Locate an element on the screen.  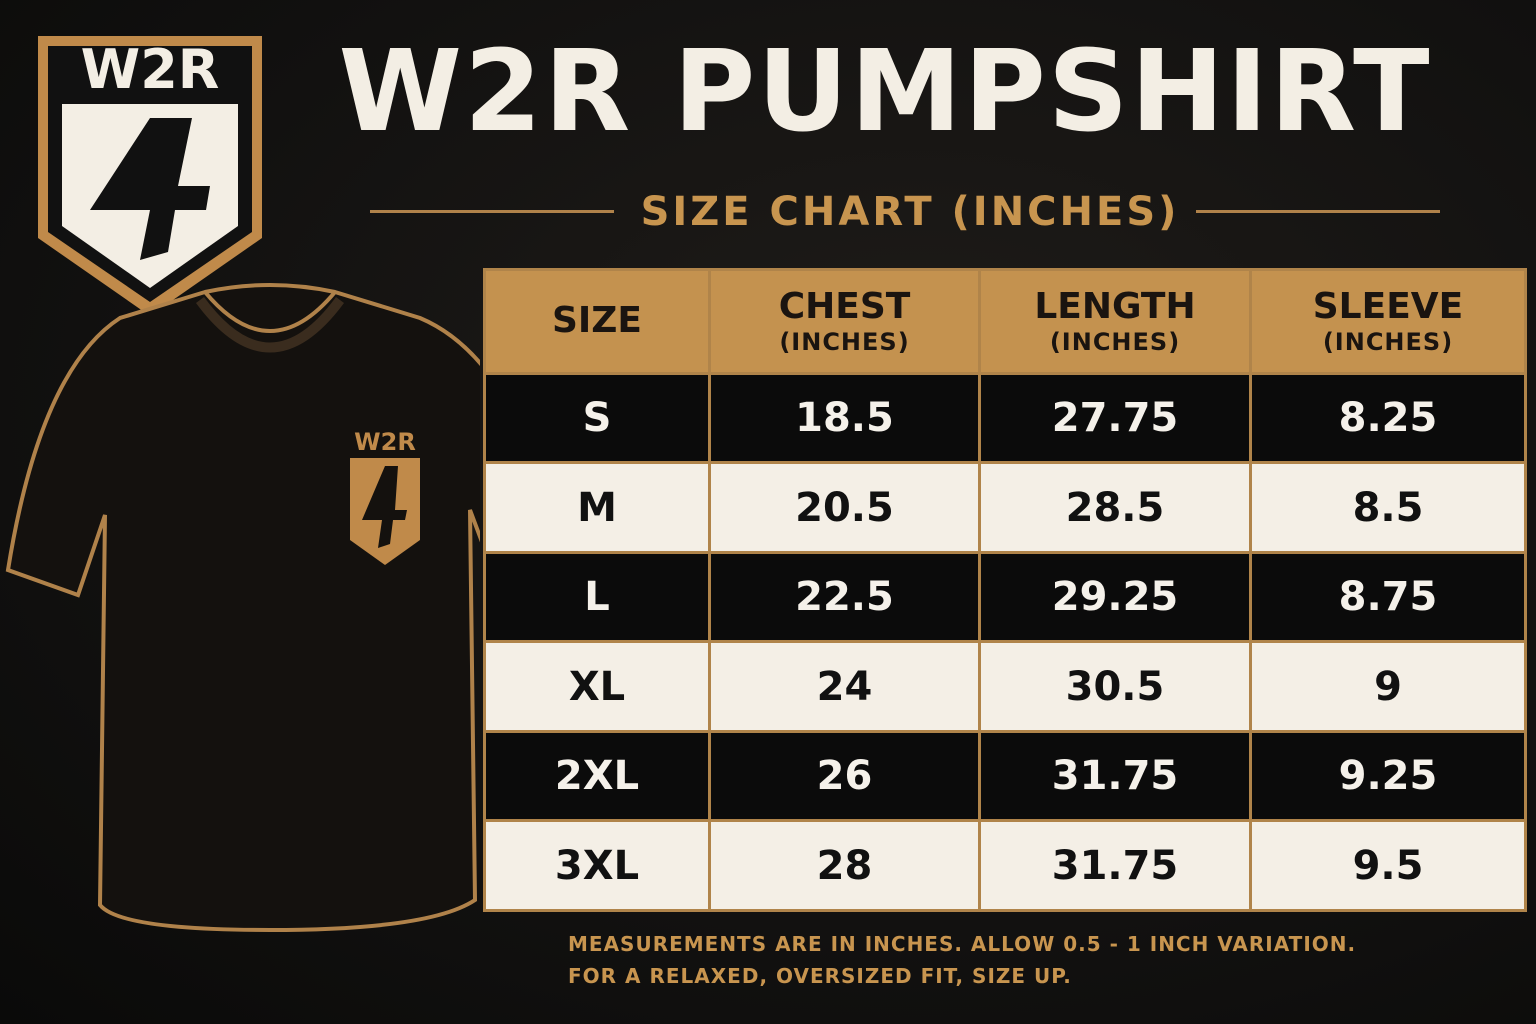
header-cell: SIZE is located at coordinates (597, 321).